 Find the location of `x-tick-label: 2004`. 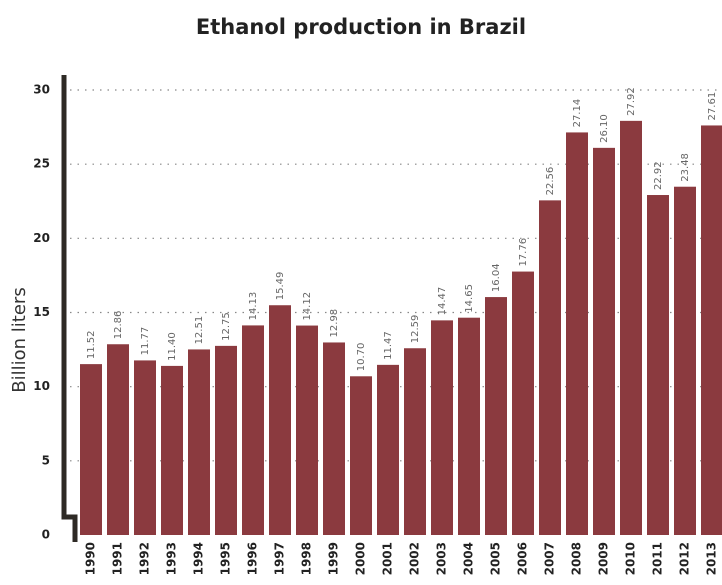

x-tick-label: 2004 is located at coordinates (469, 558).